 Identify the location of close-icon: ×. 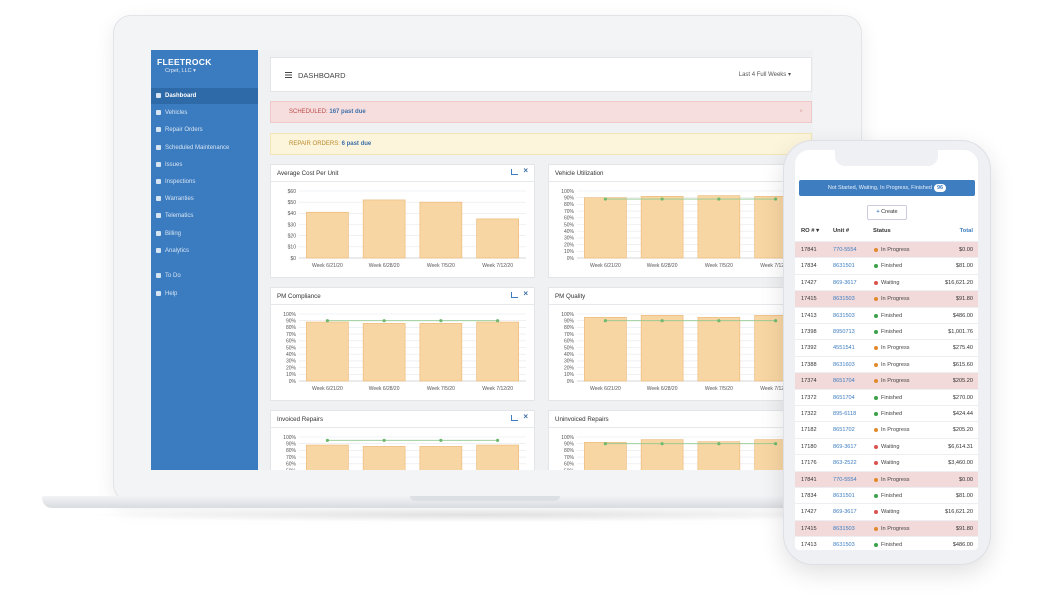
(801, 112).